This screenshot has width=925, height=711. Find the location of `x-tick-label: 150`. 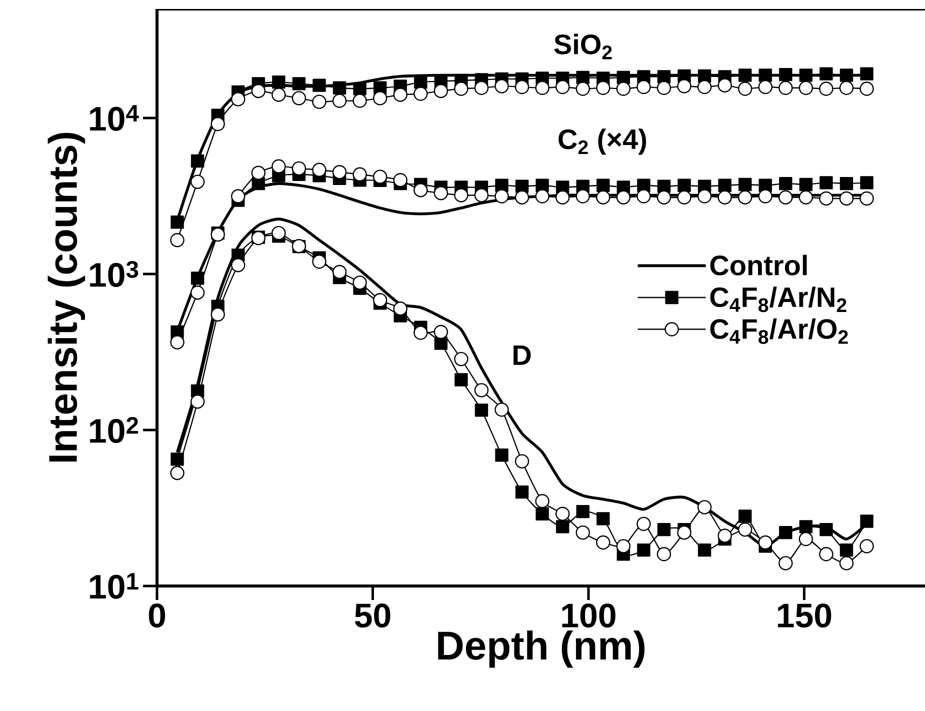

x-tick-label: 150 is located at coordinates (805, 616).